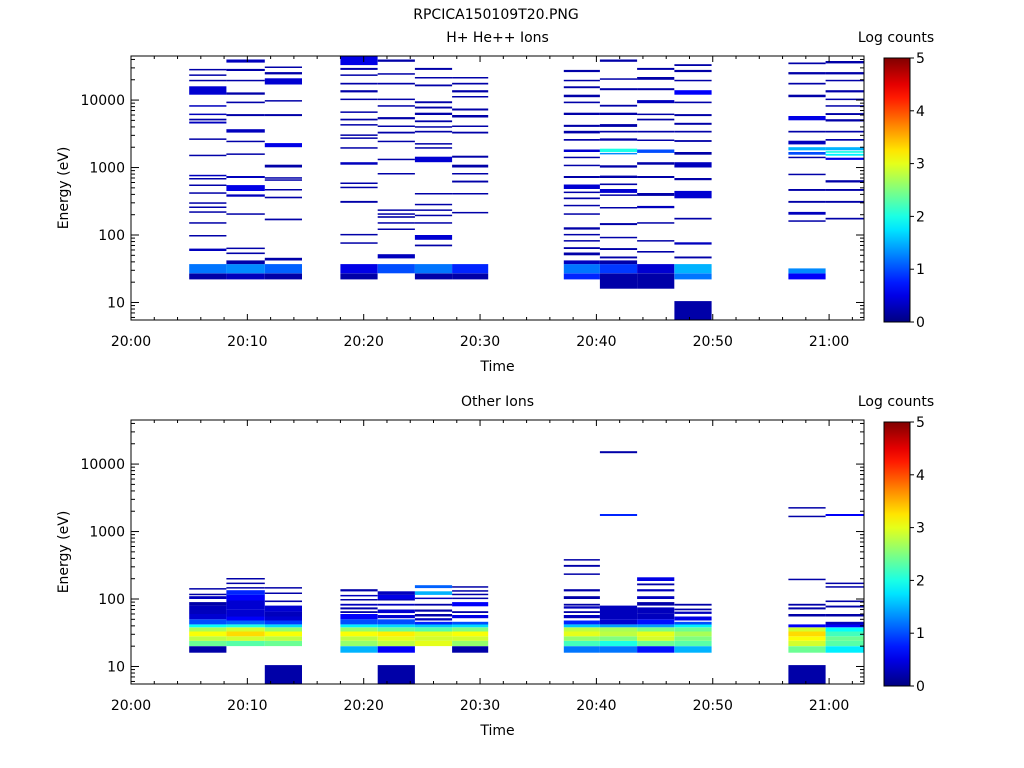 The image size is (1024, 768). I want to click on x-axis-label: Time, so click(496, 731).